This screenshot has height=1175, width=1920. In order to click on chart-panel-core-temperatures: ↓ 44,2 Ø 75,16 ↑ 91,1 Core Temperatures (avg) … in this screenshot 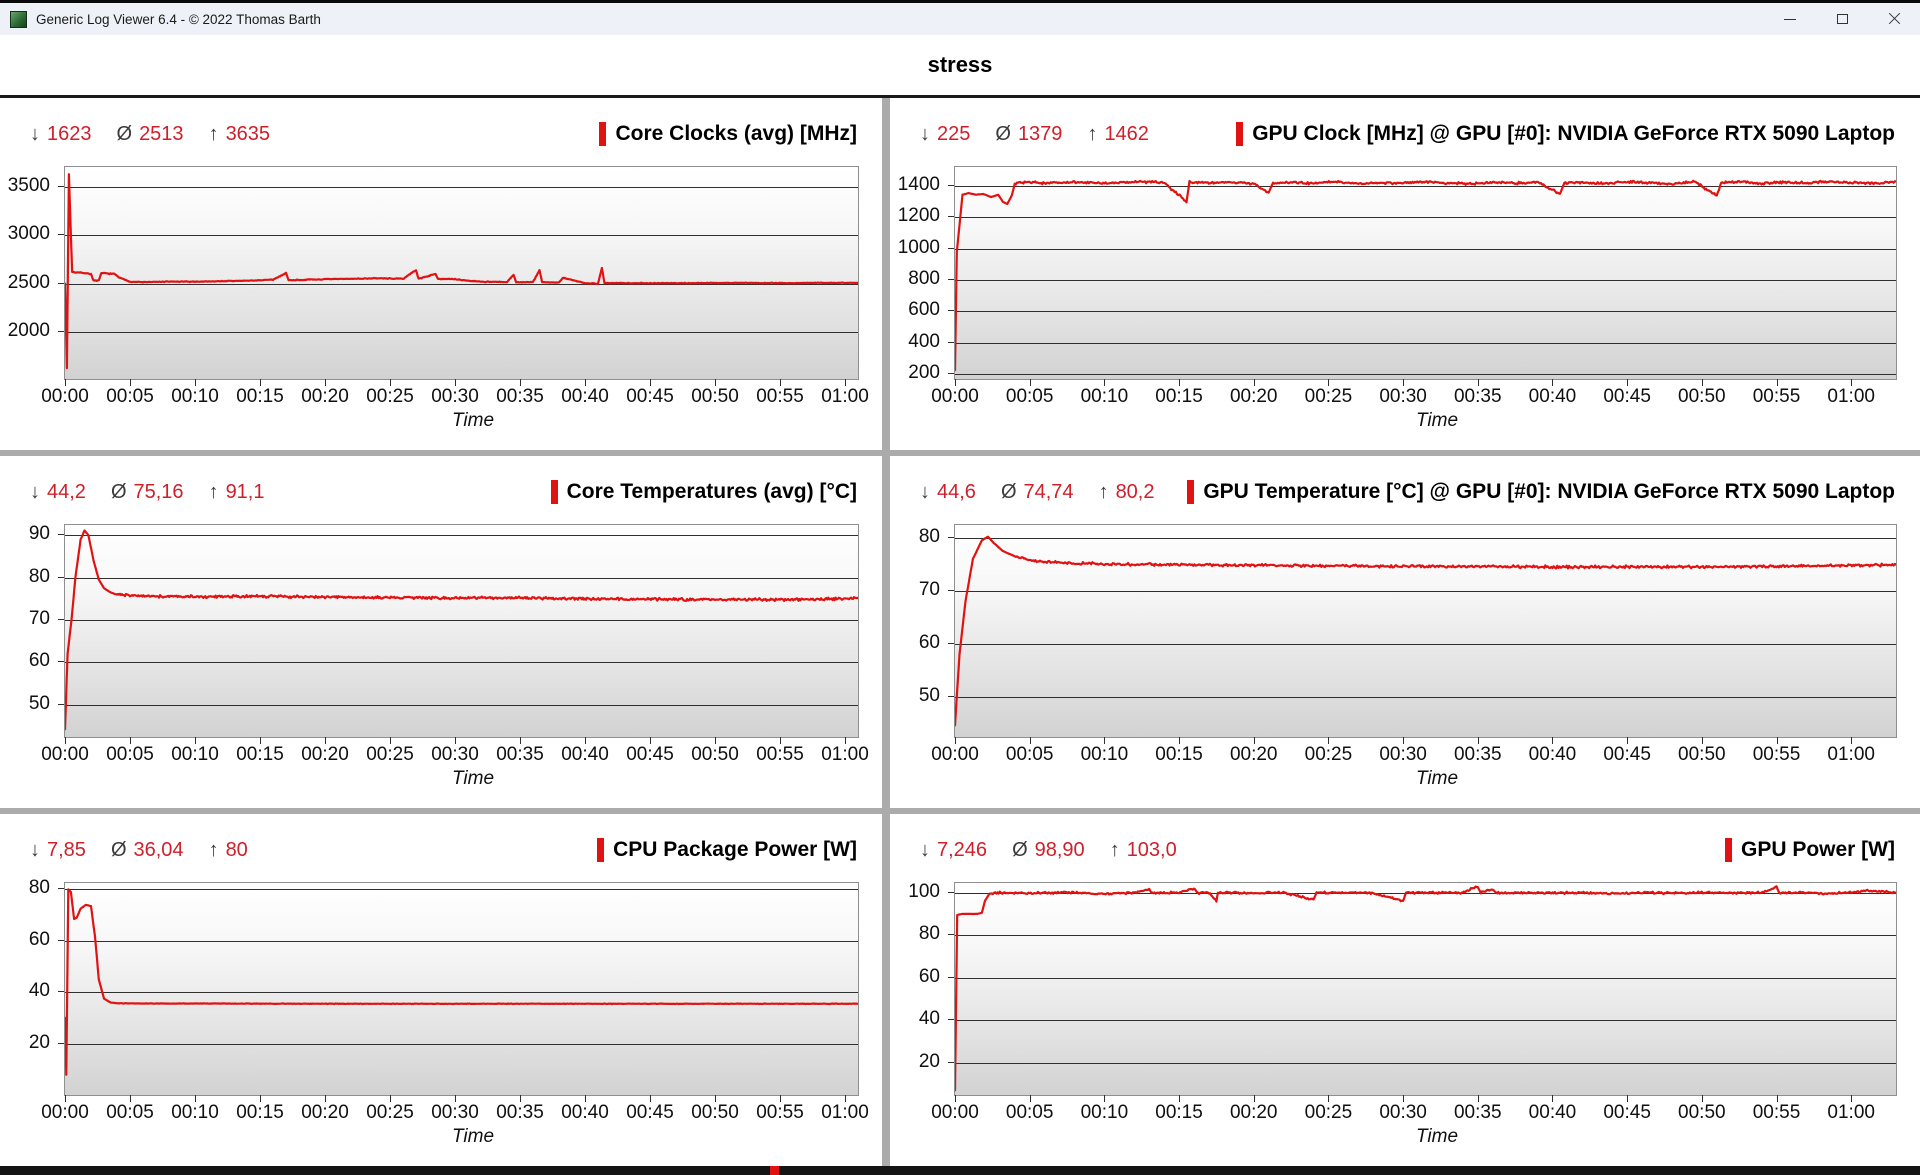, I will do `click(441, 632)`.